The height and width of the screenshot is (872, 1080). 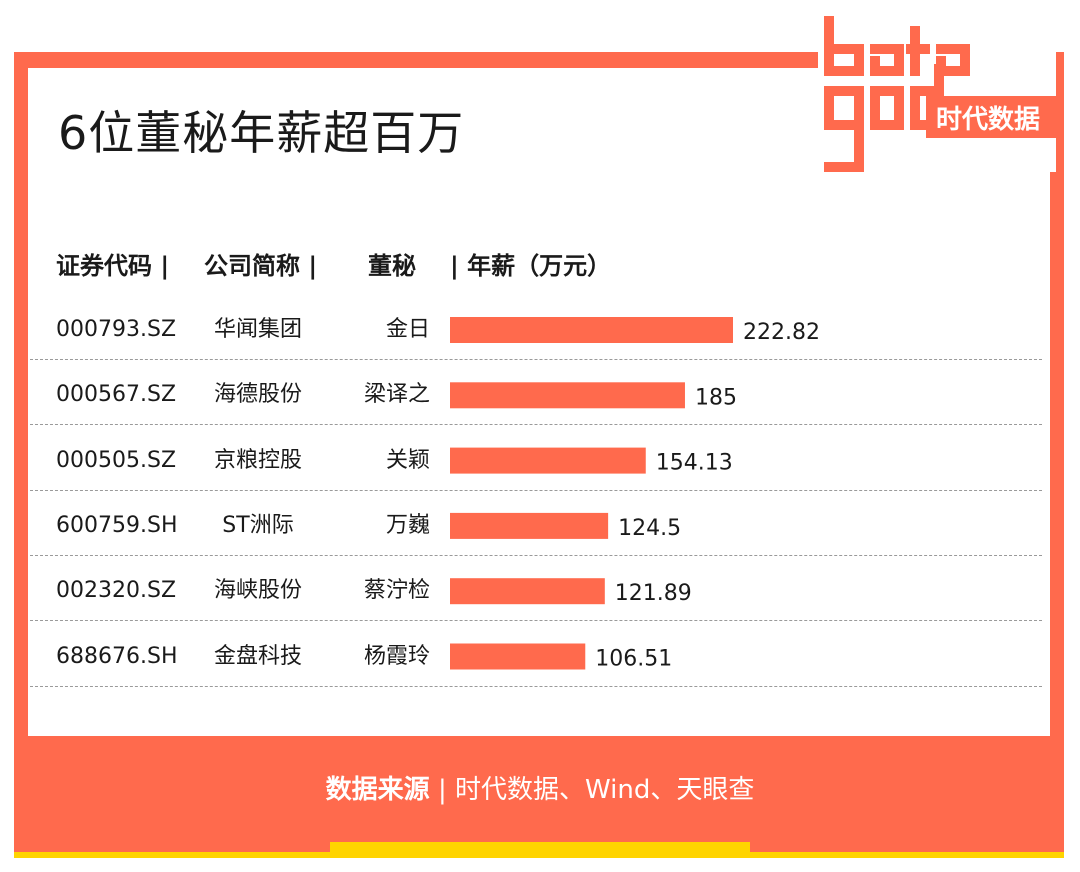 I want to click on row-secretary: 梁译之, so click(x=396, y=395).